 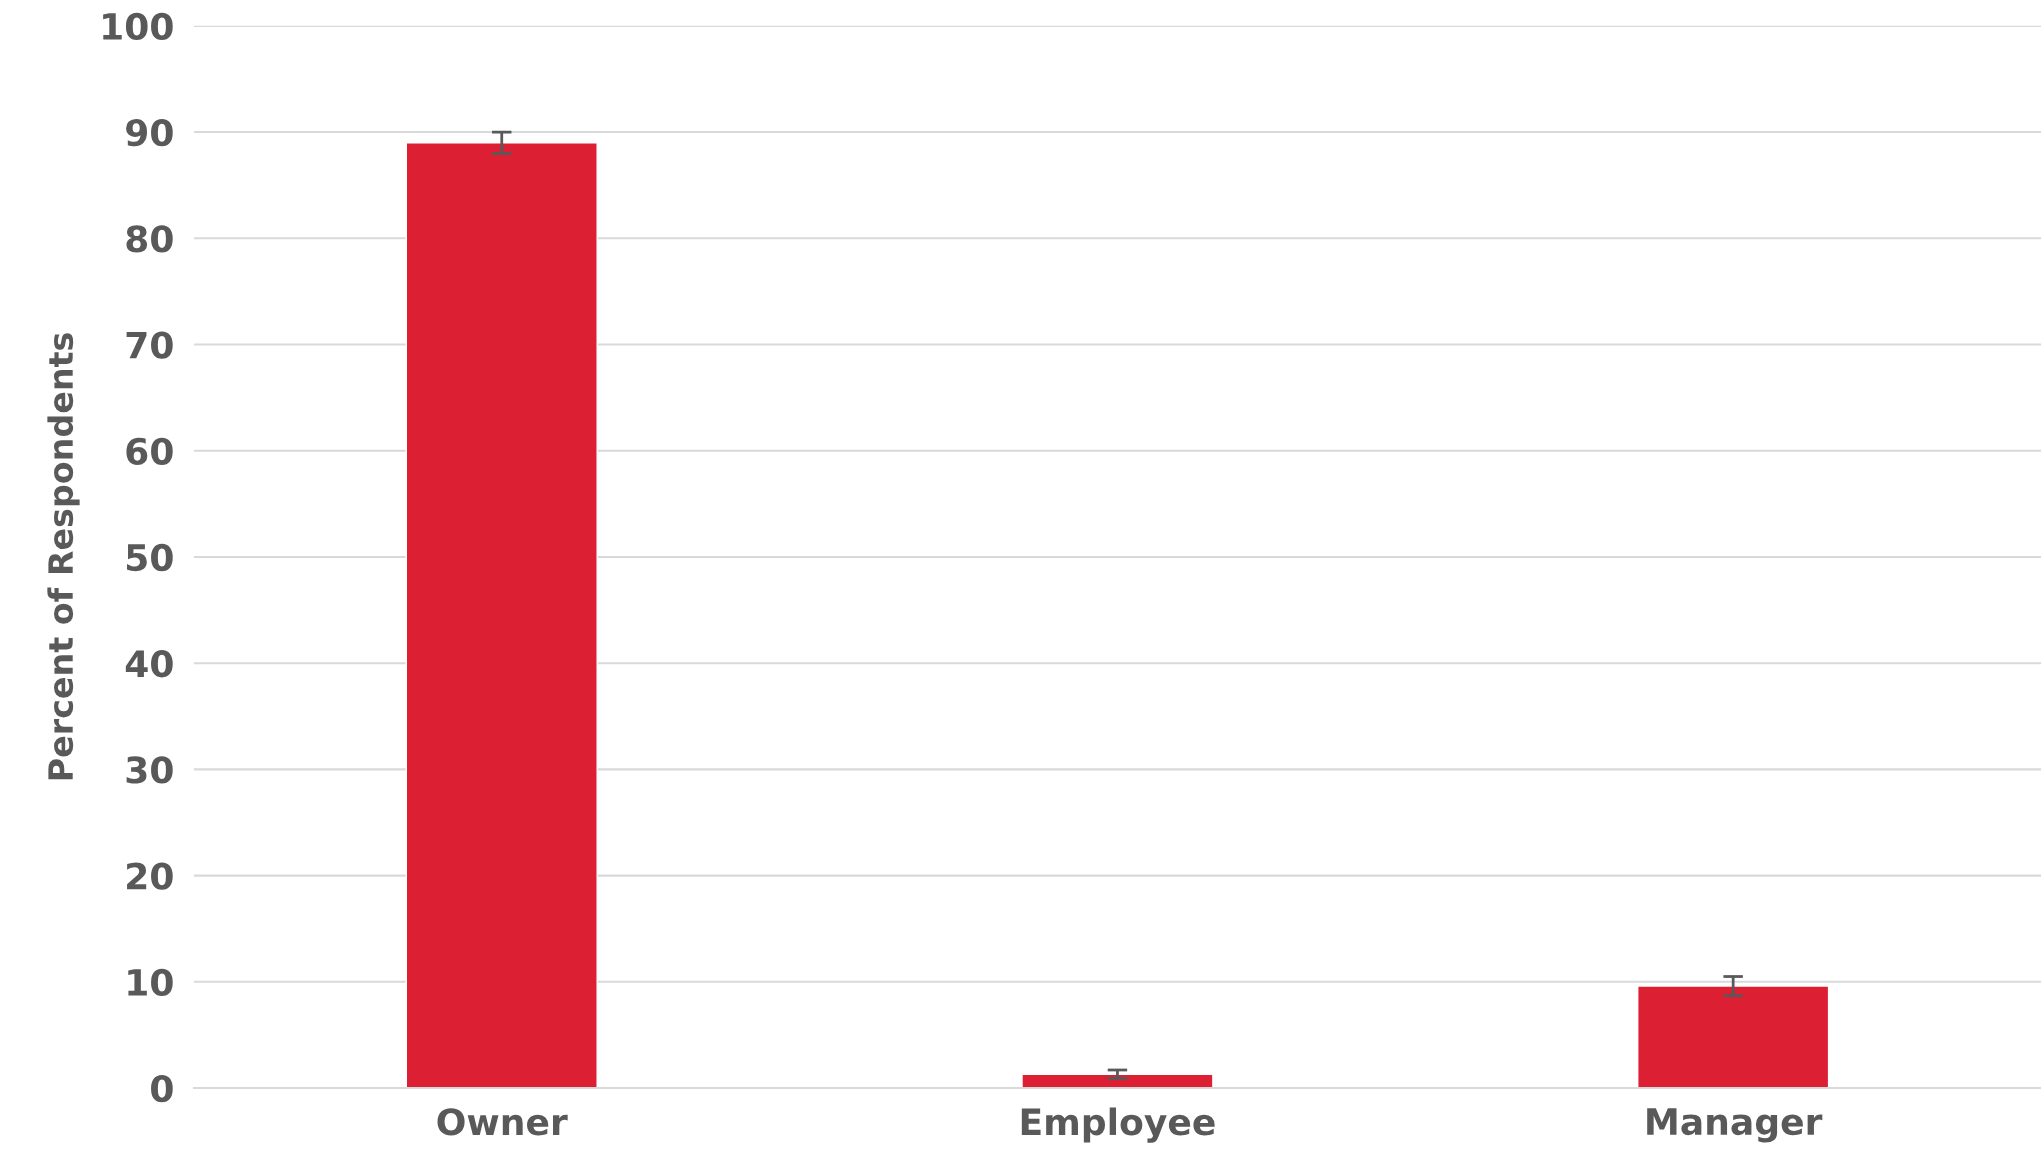 I want to click on x-tick-label: Owner, so click(x=502, y=1122).